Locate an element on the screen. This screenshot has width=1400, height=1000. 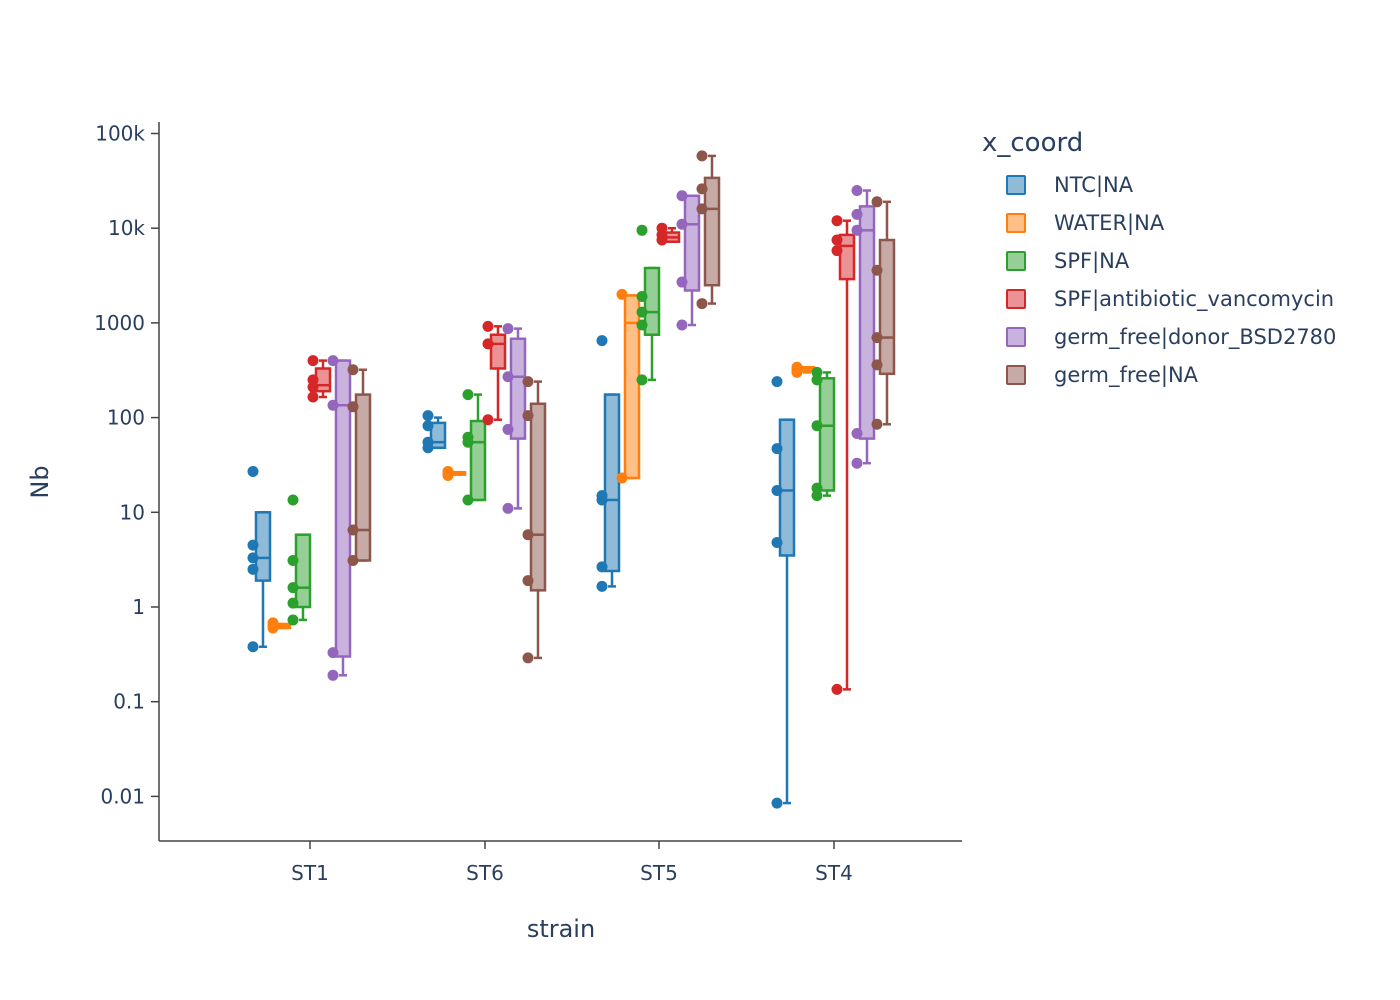
legend-label: WATER|NA is located at coordinates (1109, 223).